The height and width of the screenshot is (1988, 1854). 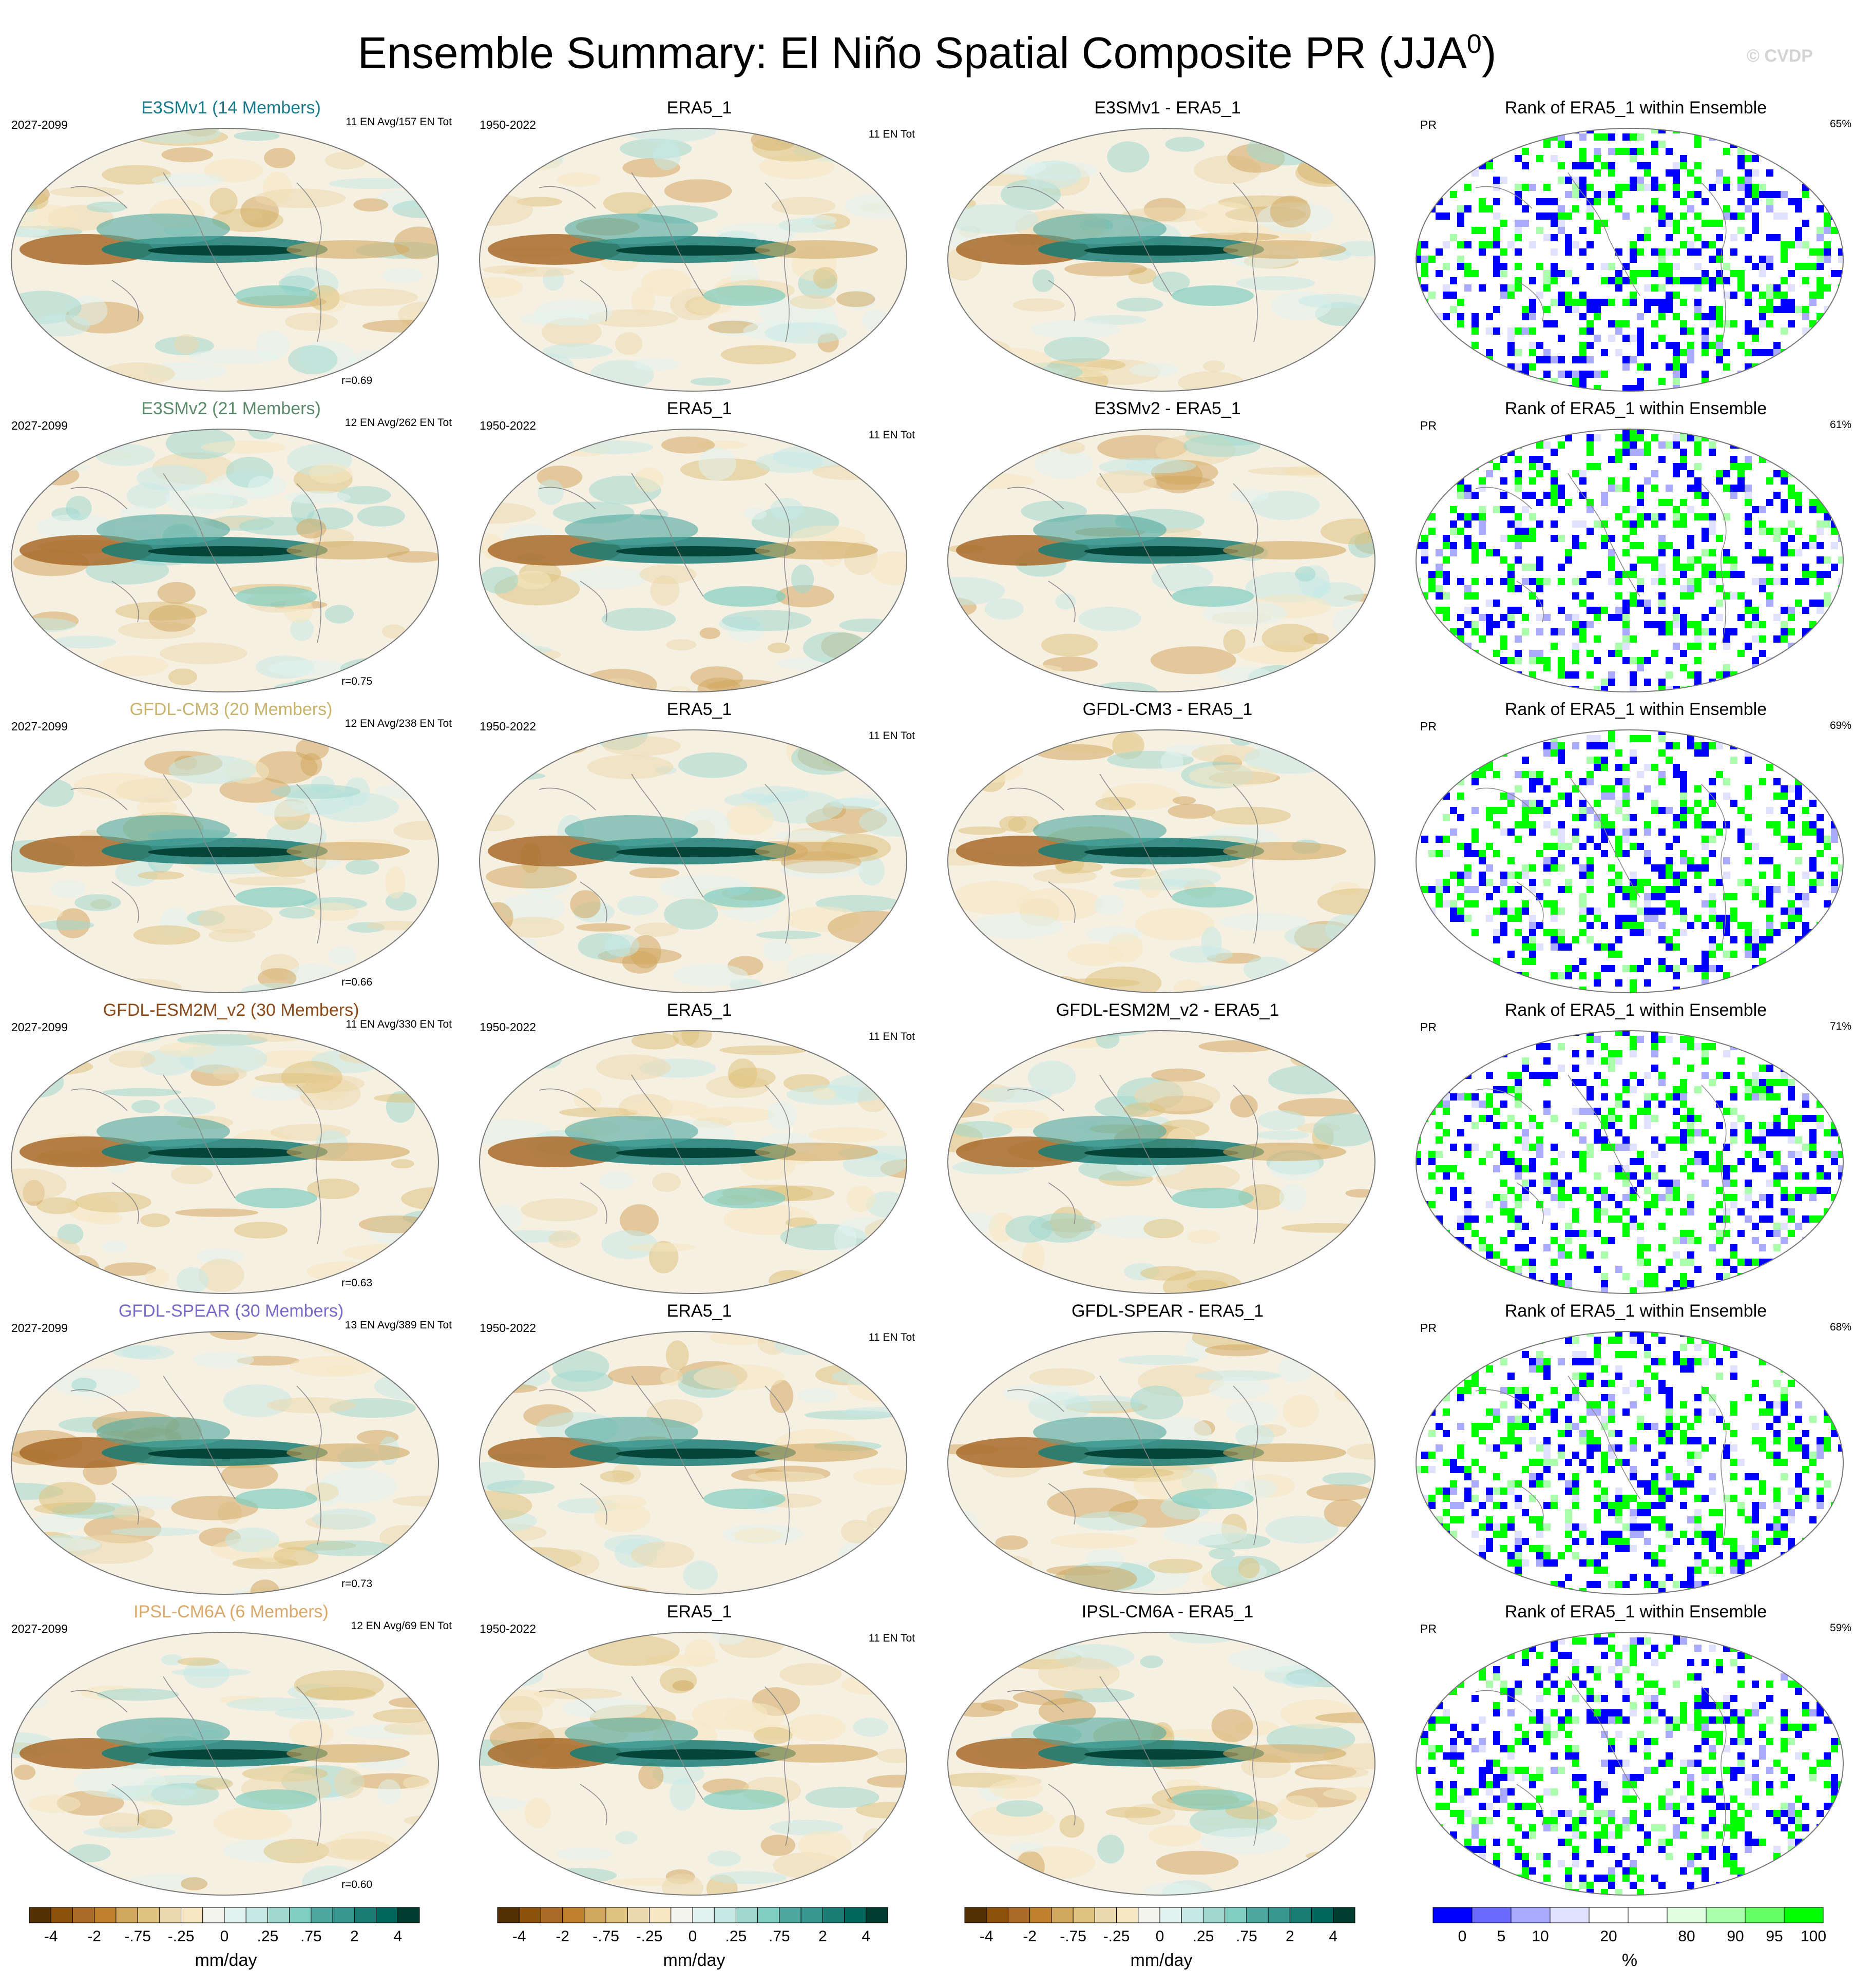 I want to click on pattern-correlation: r=0.73, so click(x=357, y=1584).